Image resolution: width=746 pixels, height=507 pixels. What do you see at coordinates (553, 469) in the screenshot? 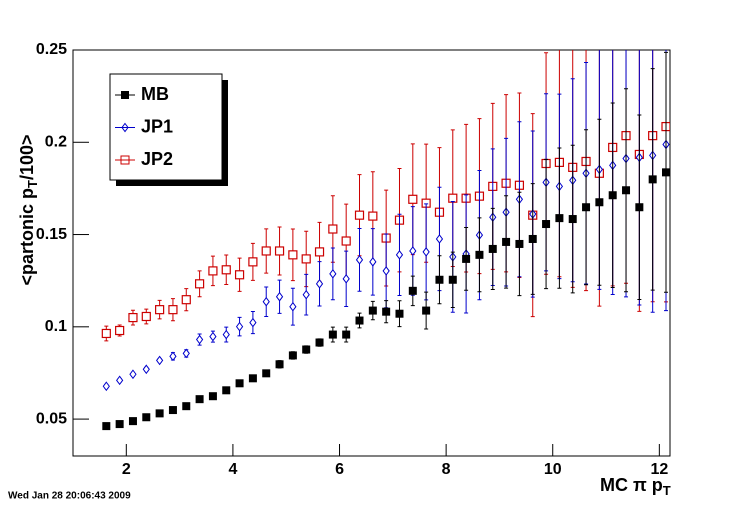
I see `x-tick-label: 10` at bounding box center [553, 469].